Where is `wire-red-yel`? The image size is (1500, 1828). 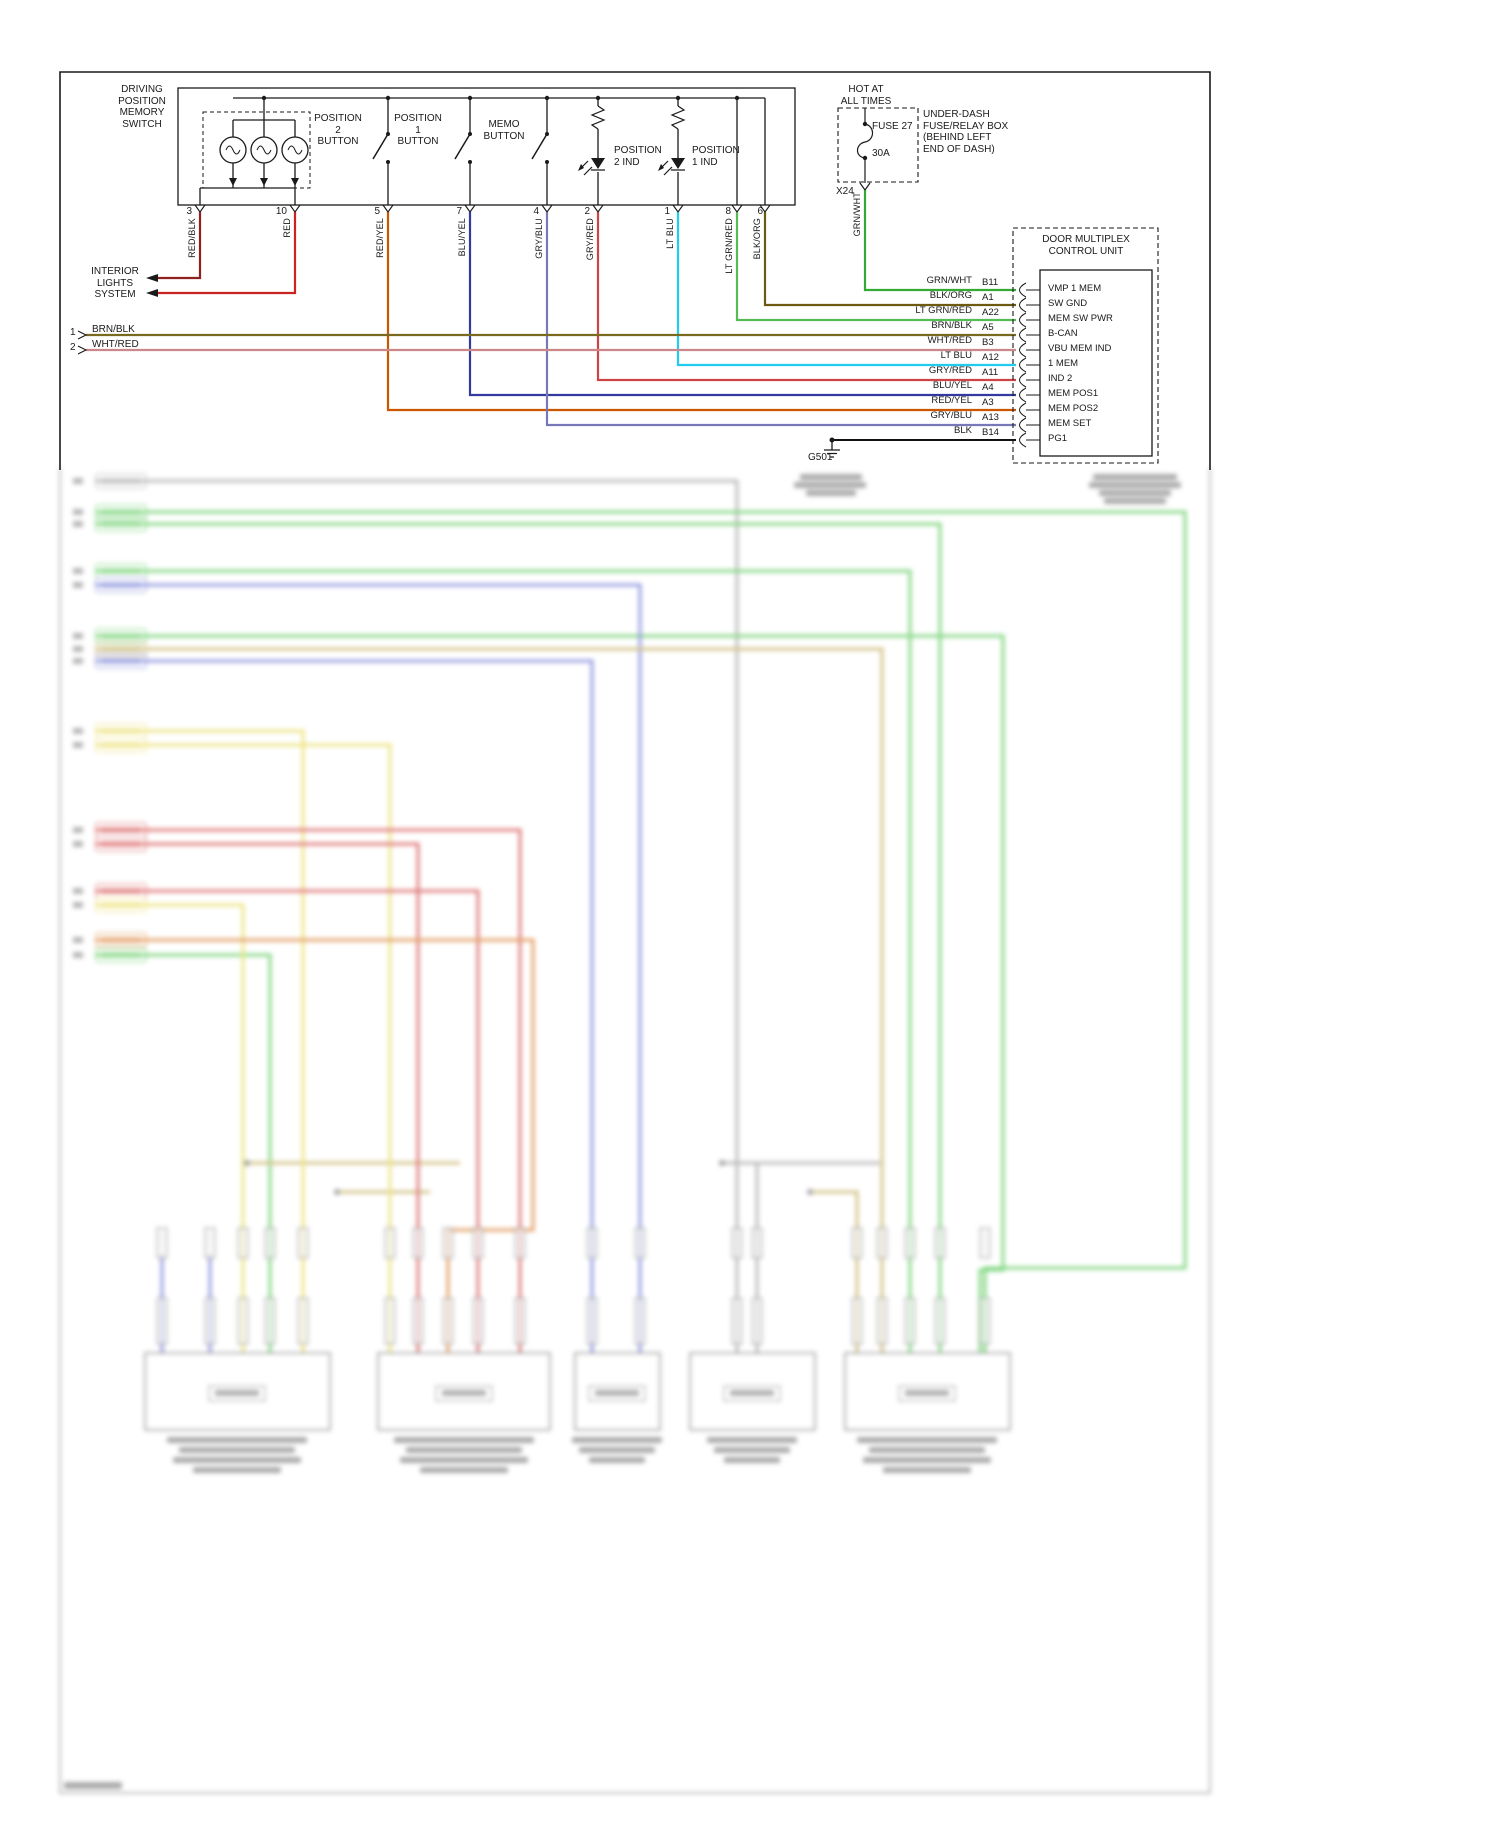
wire-red-yel is located at coordinates (701, 312).